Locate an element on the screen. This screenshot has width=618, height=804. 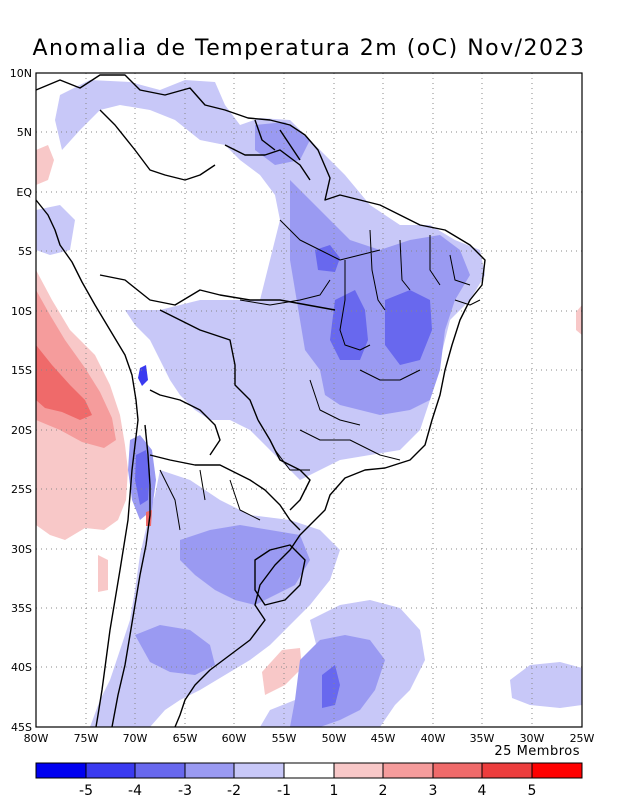
lat-label: 40S is located at coordinates (21, 667).